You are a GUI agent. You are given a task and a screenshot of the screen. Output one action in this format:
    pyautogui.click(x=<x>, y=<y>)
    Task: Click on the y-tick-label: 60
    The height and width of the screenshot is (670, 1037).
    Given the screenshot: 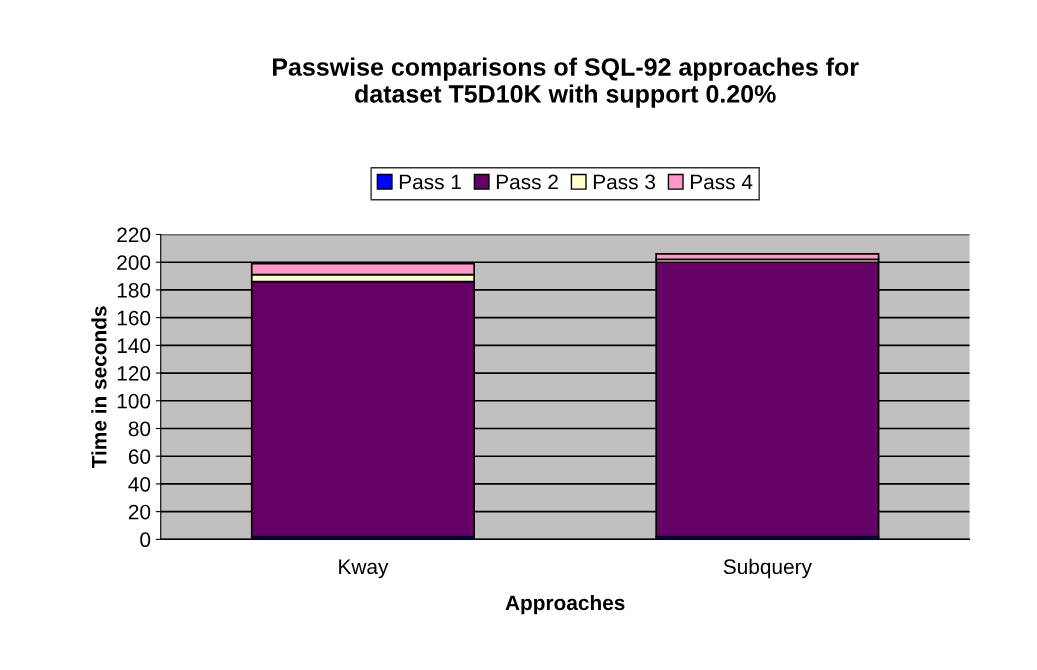 What is the action you would take?
    pyautogui.click(x=139, y=456)
    